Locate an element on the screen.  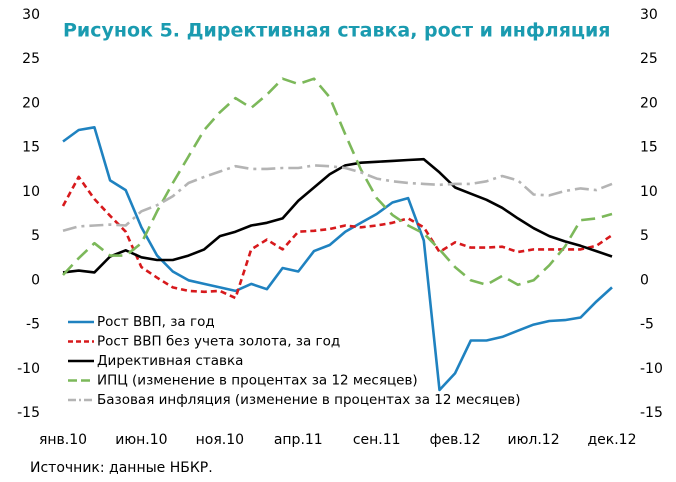
y-tick-label: 30 is located at coordinates (31, 15).